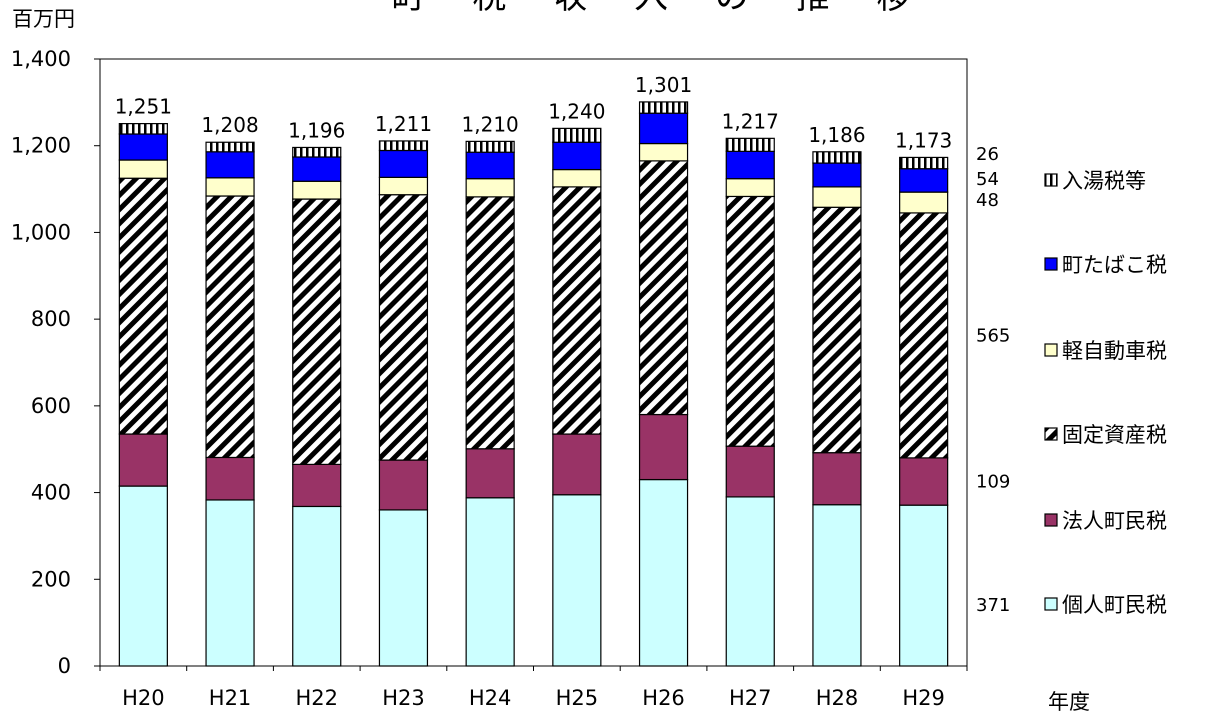 Image resolution: width=1205 pixels, height=716 pixels. Describe the element at coordinates (993, 605) in the screenshot. I see `side-value-label: 371` at that location.